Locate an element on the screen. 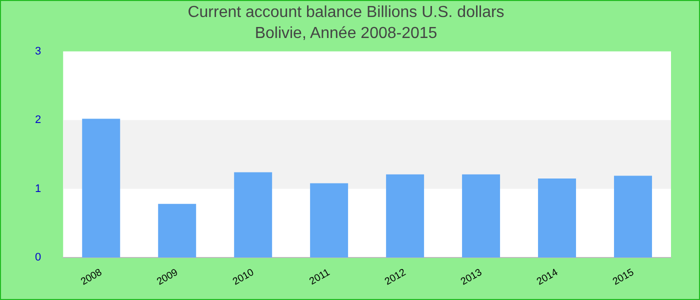 The height and width of the screenshot is (300, 700). y-tick-label: 0 is located at coordinates (38, 258).